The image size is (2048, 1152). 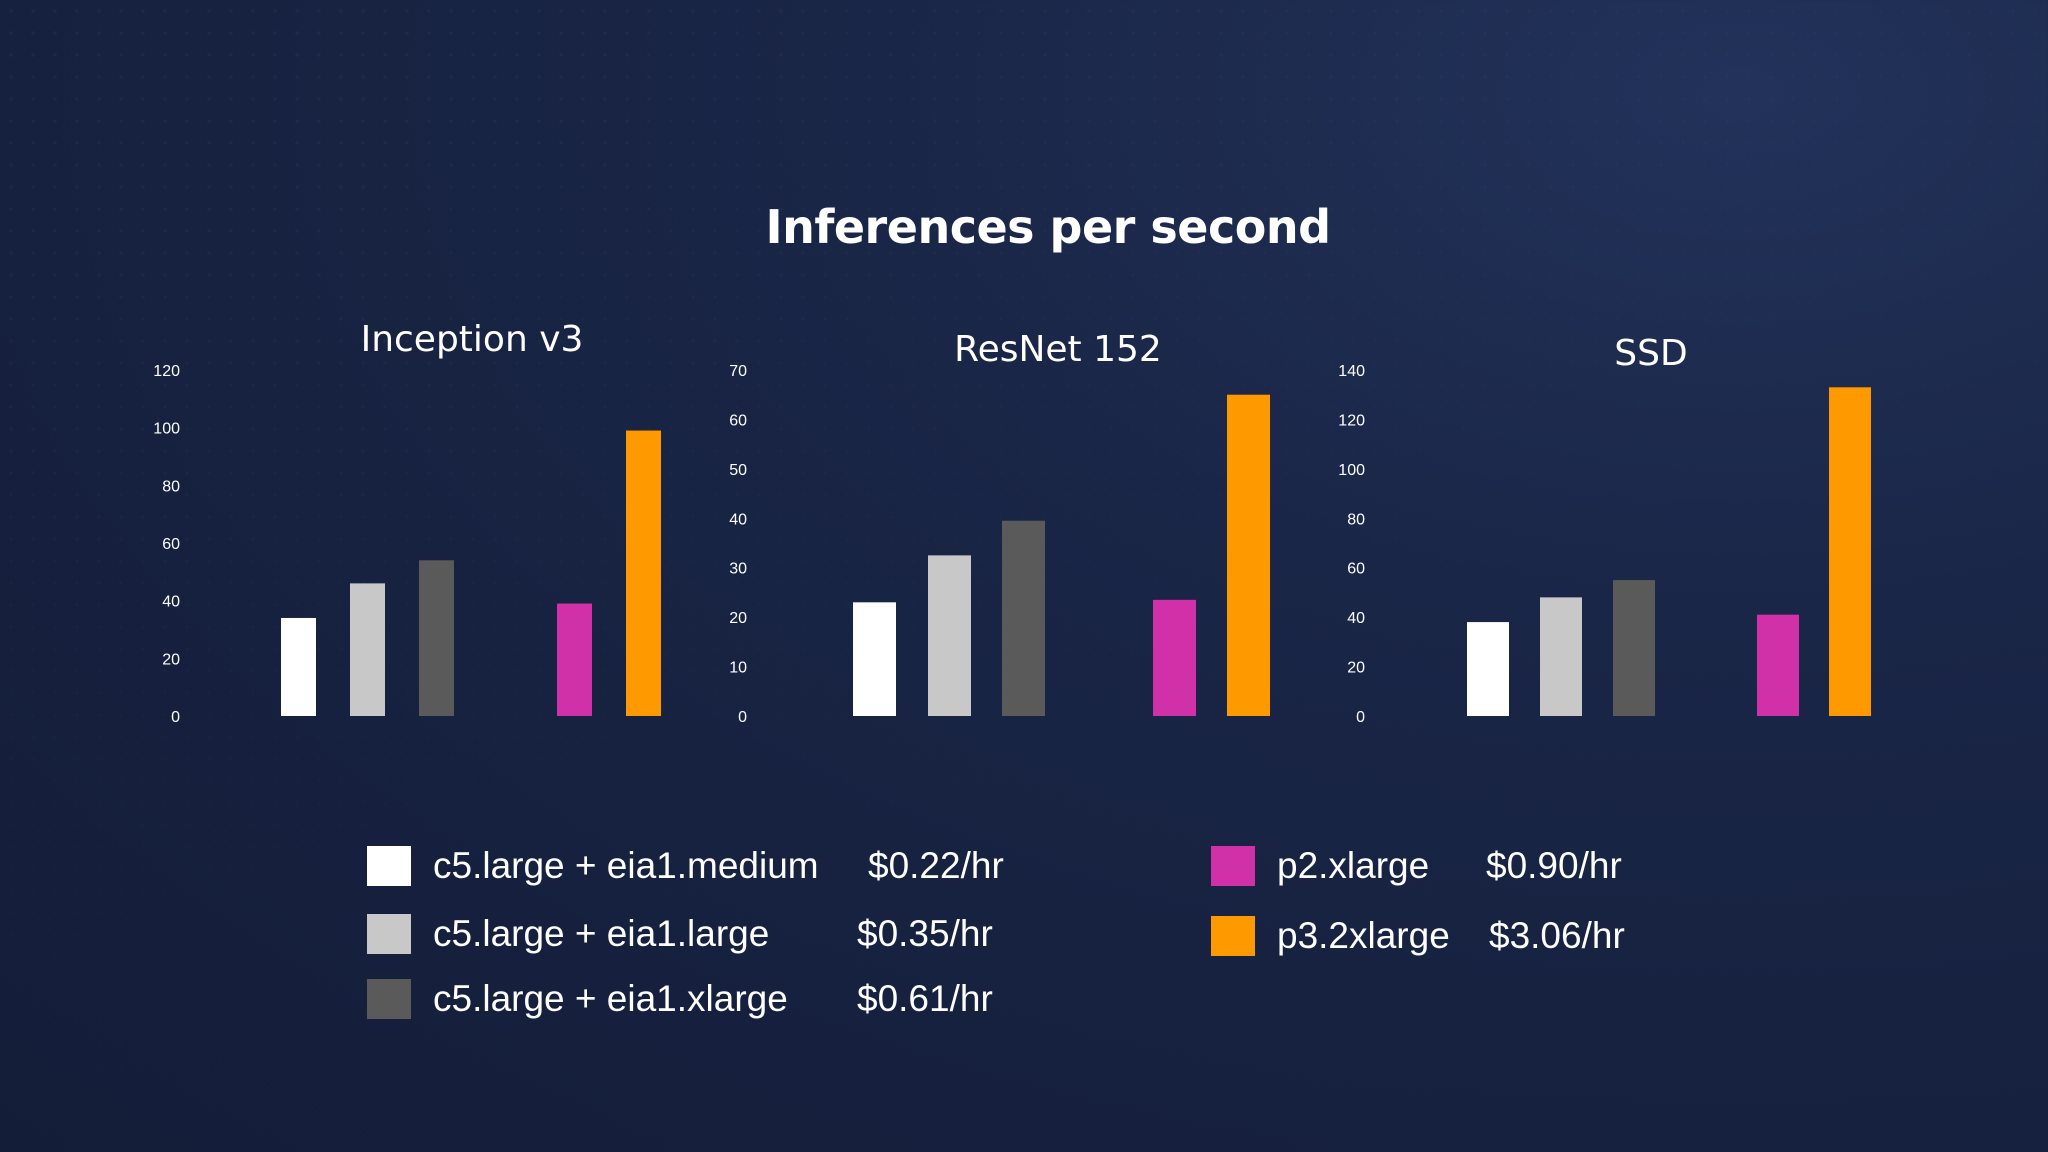 What do you see at coordinates (389, 999) in the screenshot?
I see `legend-swatch-eia1-xlarge` at bounding box center [389, 999].